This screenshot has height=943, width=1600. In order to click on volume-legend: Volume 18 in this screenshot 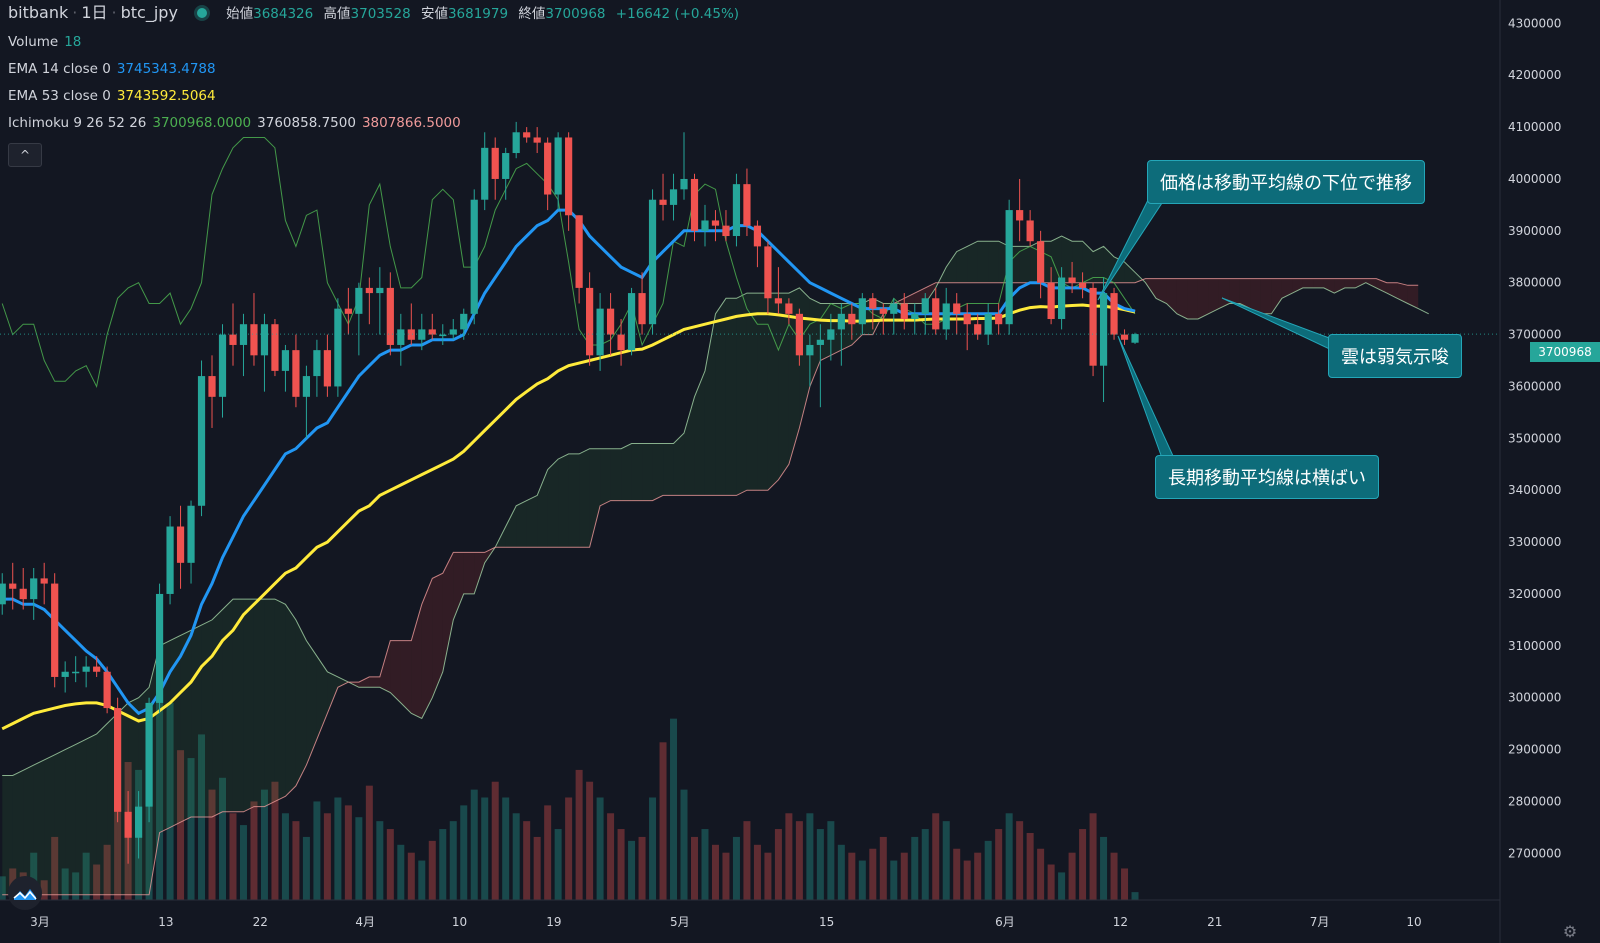, I will do `click(44, 42)`.